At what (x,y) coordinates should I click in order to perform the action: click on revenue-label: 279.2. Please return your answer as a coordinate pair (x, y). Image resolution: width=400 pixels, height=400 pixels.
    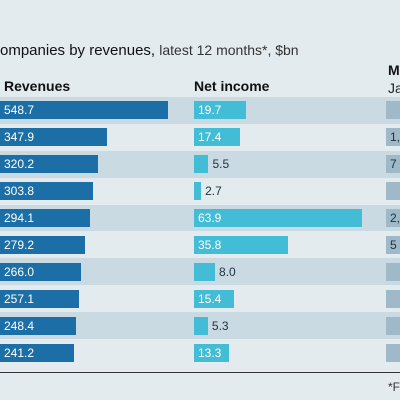
    Looking at the image, I should click on (19, 244).